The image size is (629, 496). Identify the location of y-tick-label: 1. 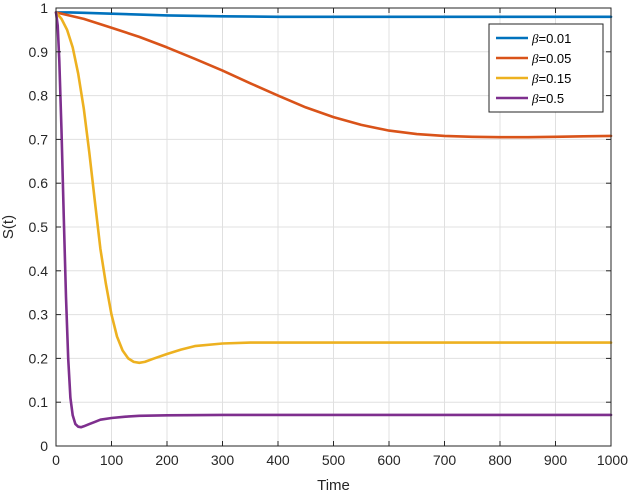
(44, 8).